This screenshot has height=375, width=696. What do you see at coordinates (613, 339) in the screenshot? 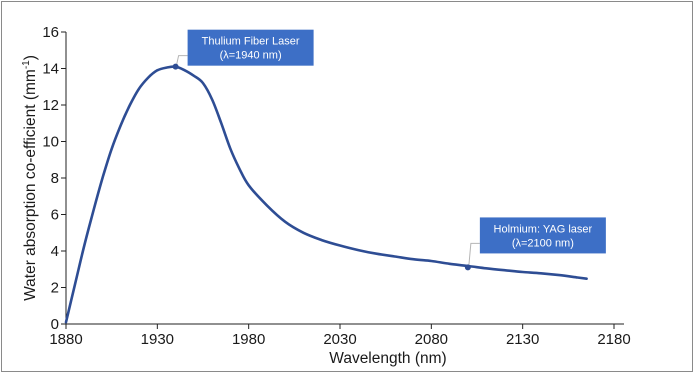
I see `x-tick-label: 2180` at bounding box center [613, 339].